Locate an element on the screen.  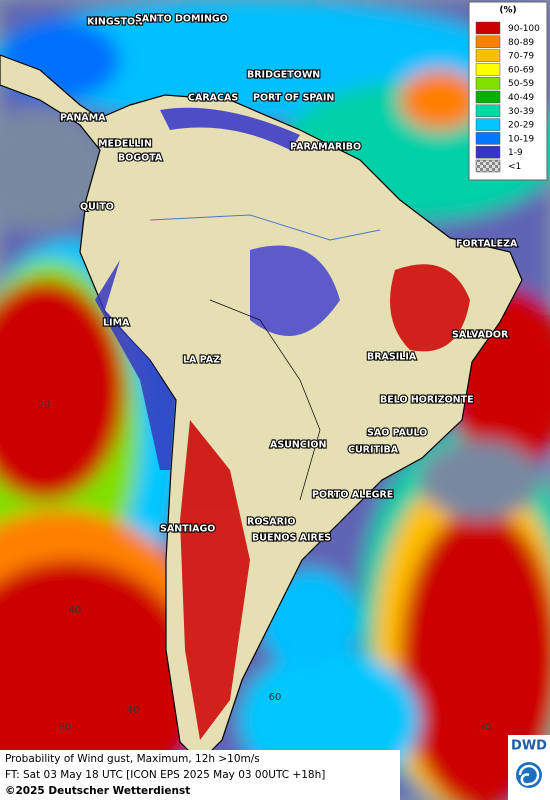
city-label: BUENOS AIRES is located at coordinates (291, 538).